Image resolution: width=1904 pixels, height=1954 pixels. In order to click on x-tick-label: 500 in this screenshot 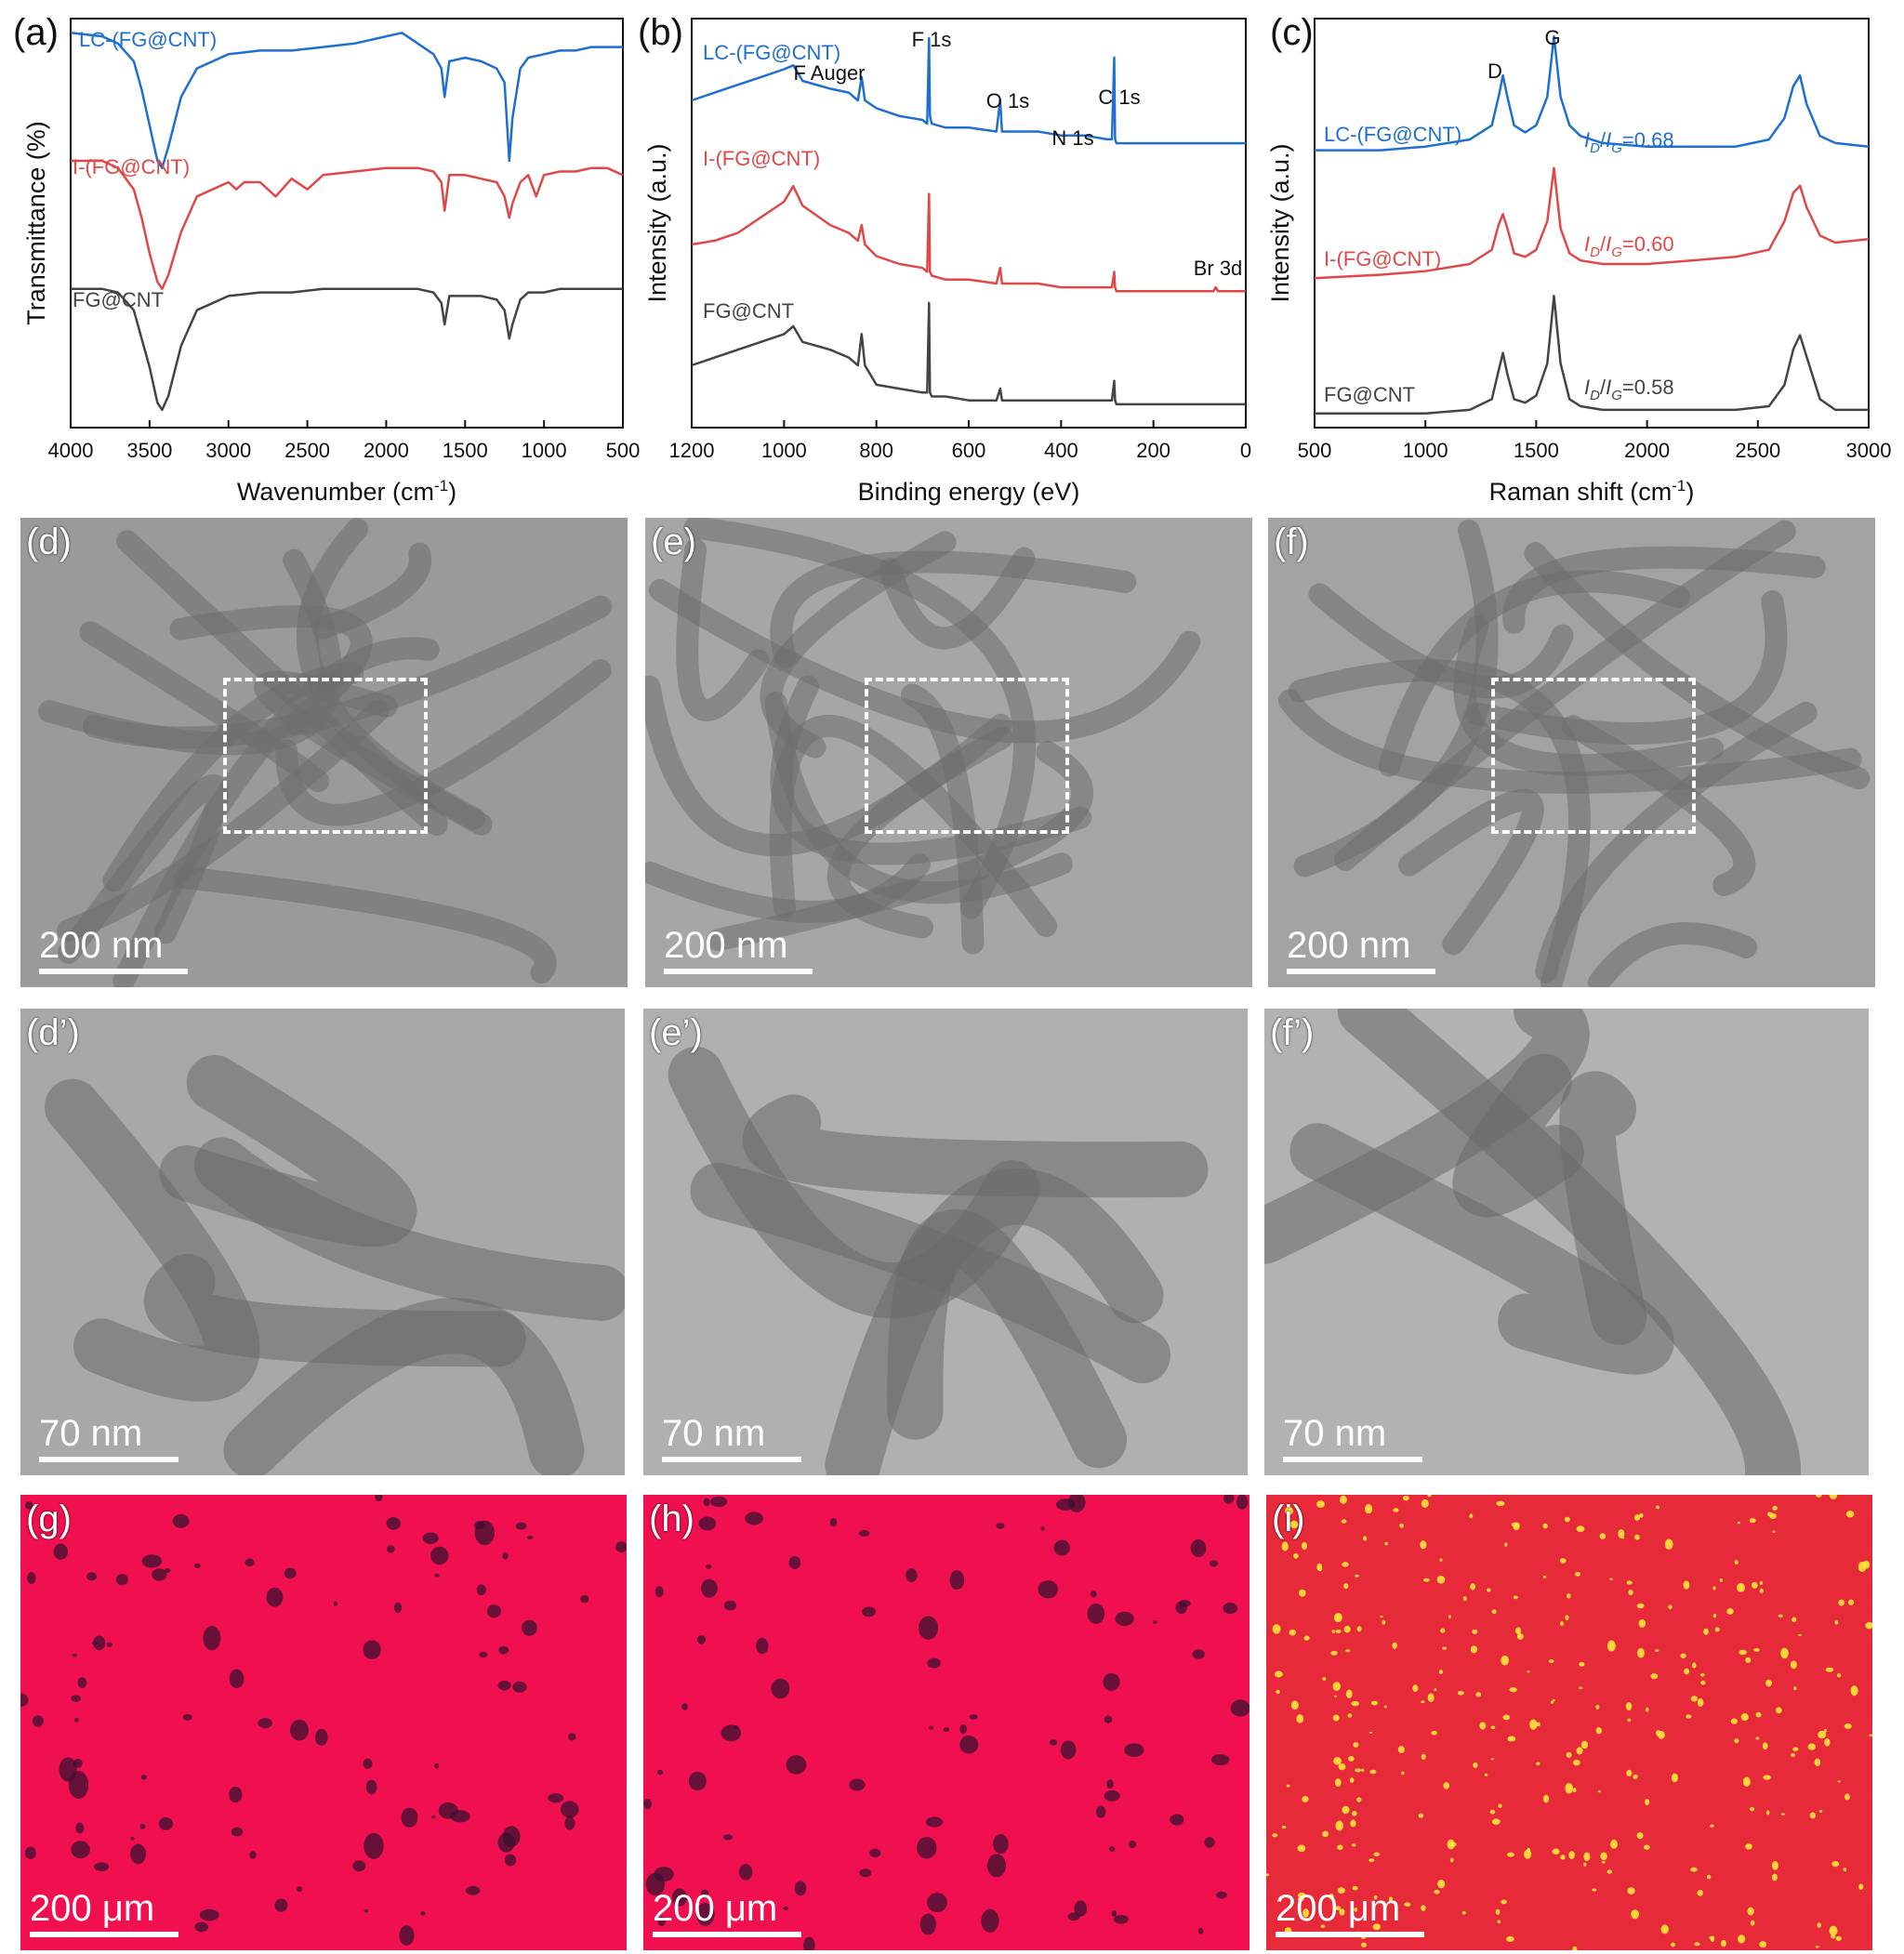, I will do `click(1315, 450)`.